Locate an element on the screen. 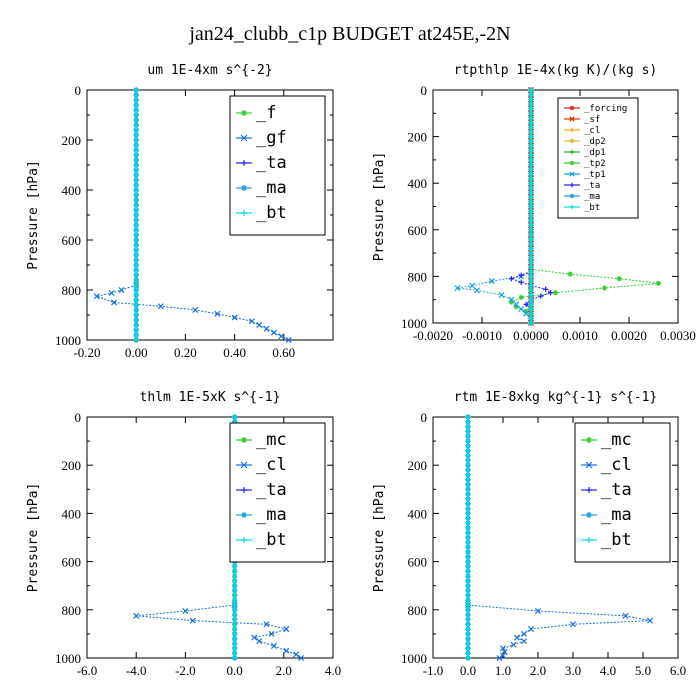 The height and width of the screenshot is (700, 700). figure-title: jan24_clubb_c1p BUDGET at245E,-2N is located at coordinates (349, 34).